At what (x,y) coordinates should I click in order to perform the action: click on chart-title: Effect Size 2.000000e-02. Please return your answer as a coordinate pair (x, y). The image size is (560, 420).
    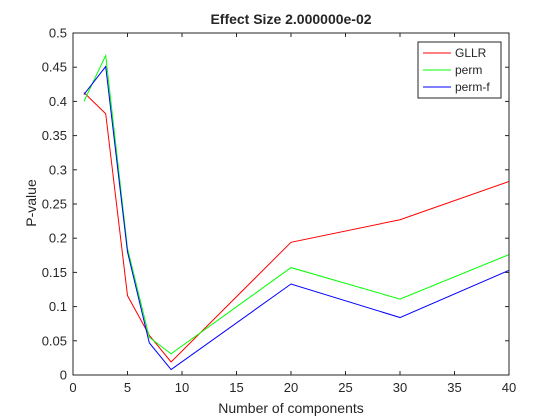
    Looking at the image, I should click on (290, 19).